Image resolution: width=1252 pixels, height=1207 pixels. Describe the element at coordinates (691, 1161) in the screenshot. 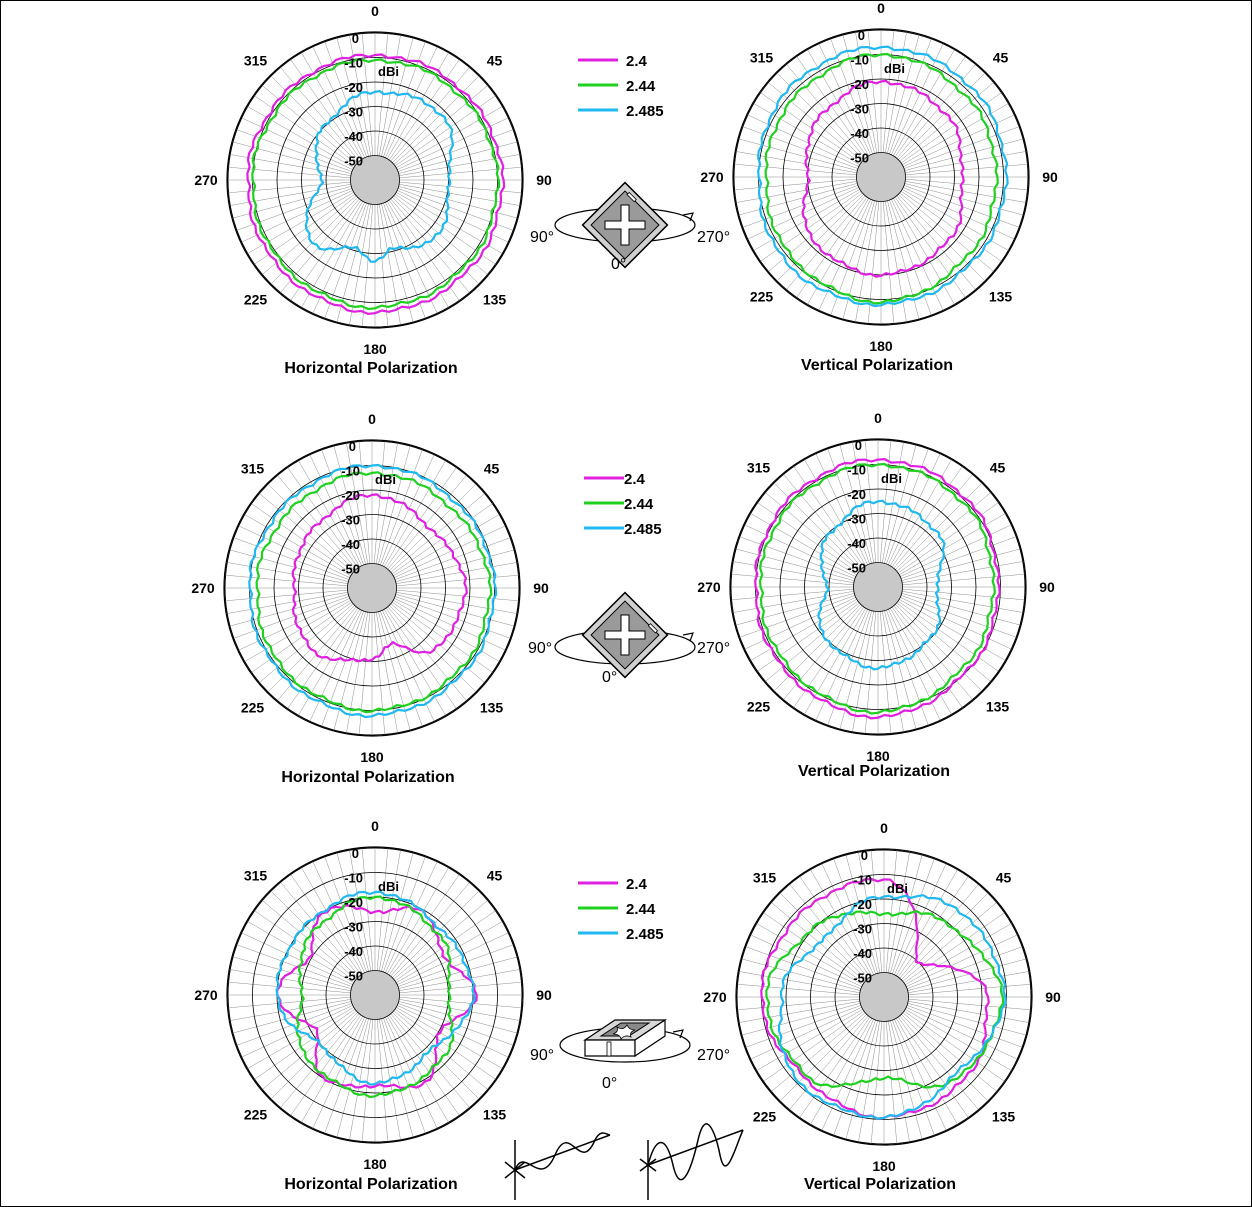

I see `vertical-wave-icon` at that location.